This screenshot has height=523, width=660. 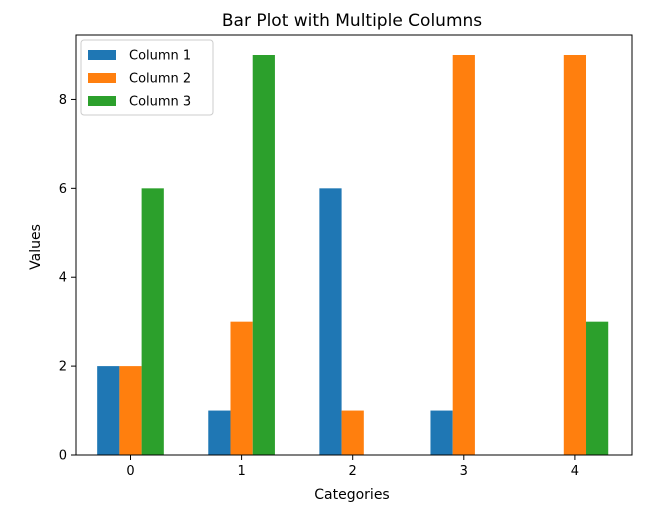 What do you see at coordinates (160, 56) in the screenshot?
I see `legend-label: Column 1` at bounding box center [160, 56].